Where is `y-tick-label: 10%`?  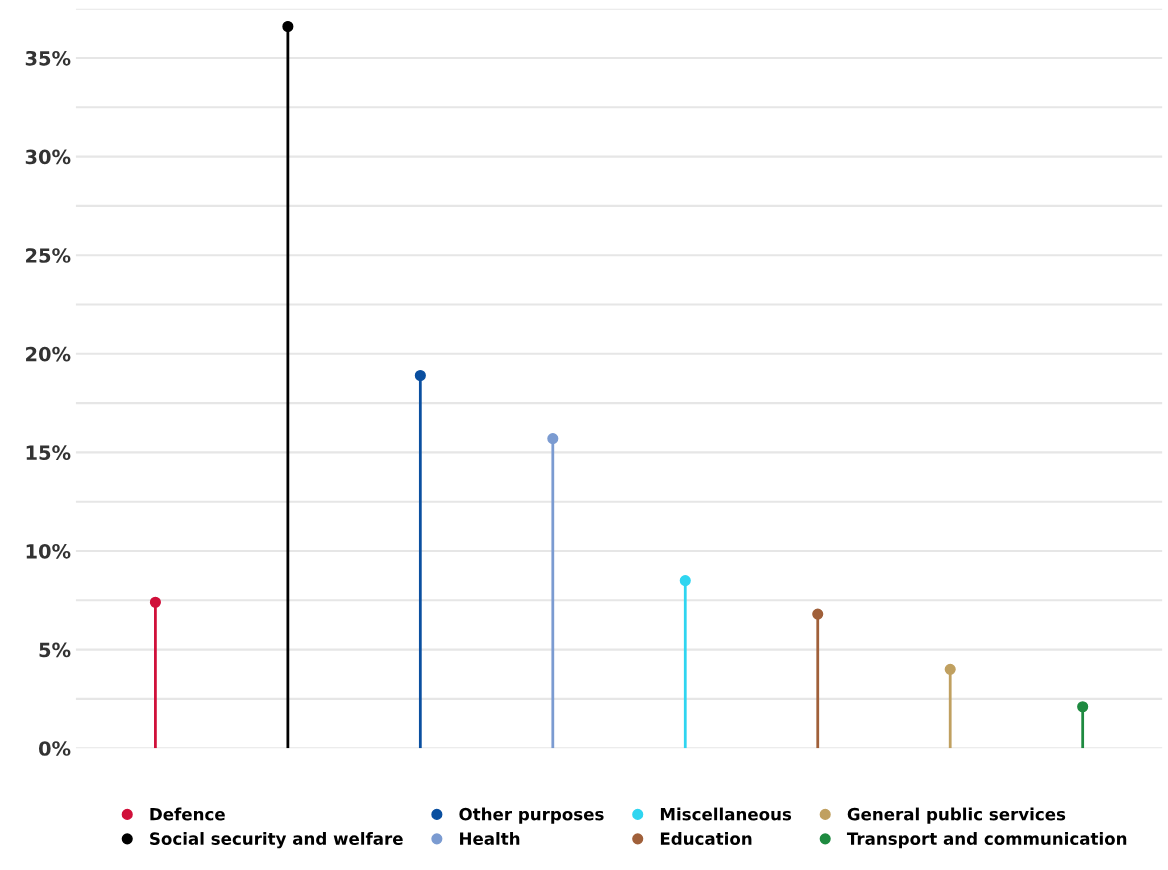 y-tick-label: 10% is located at coordinates (48, 551).